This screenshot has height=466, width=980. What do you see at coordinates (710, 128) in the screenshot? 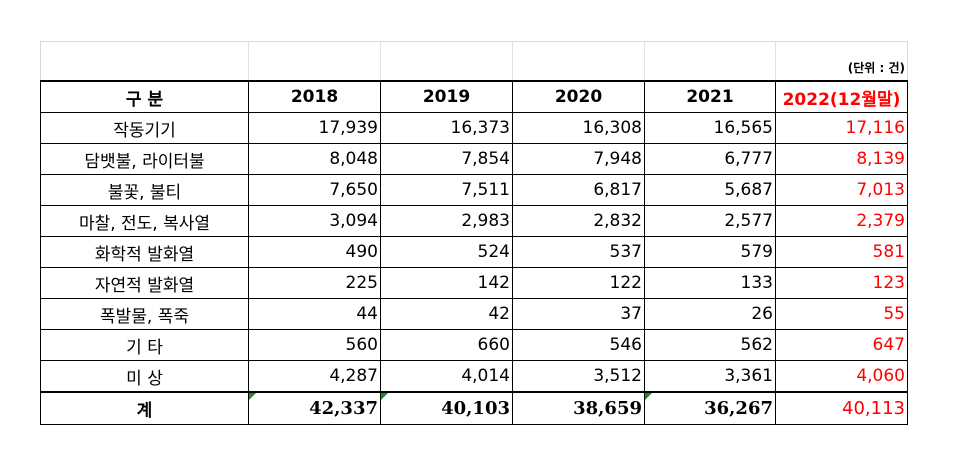
I see `value-cell: 16,565` at bounding box center [710, 128].